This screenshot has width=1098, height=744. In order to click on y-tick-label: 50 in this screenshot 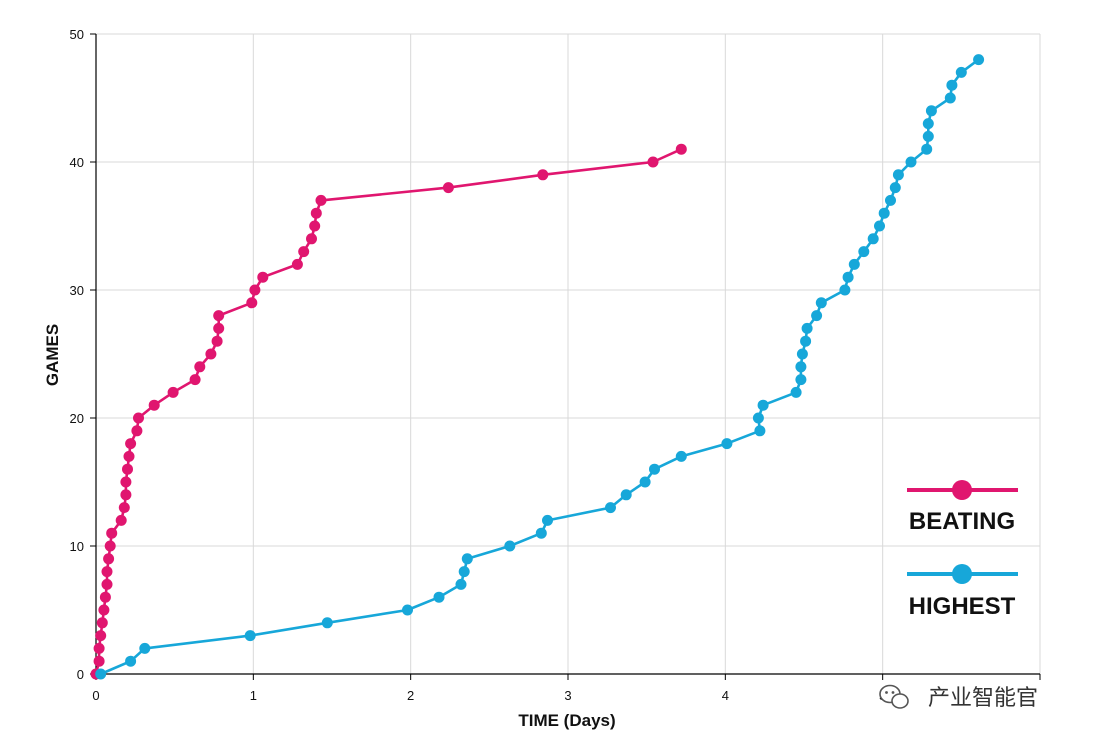, I will do `click(77, 34)`.